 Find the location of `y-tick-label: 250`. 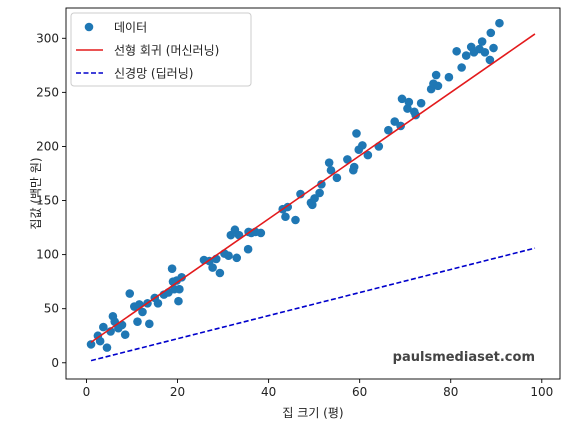

y-tick-label: 250 is located at coordinates (47, 92).